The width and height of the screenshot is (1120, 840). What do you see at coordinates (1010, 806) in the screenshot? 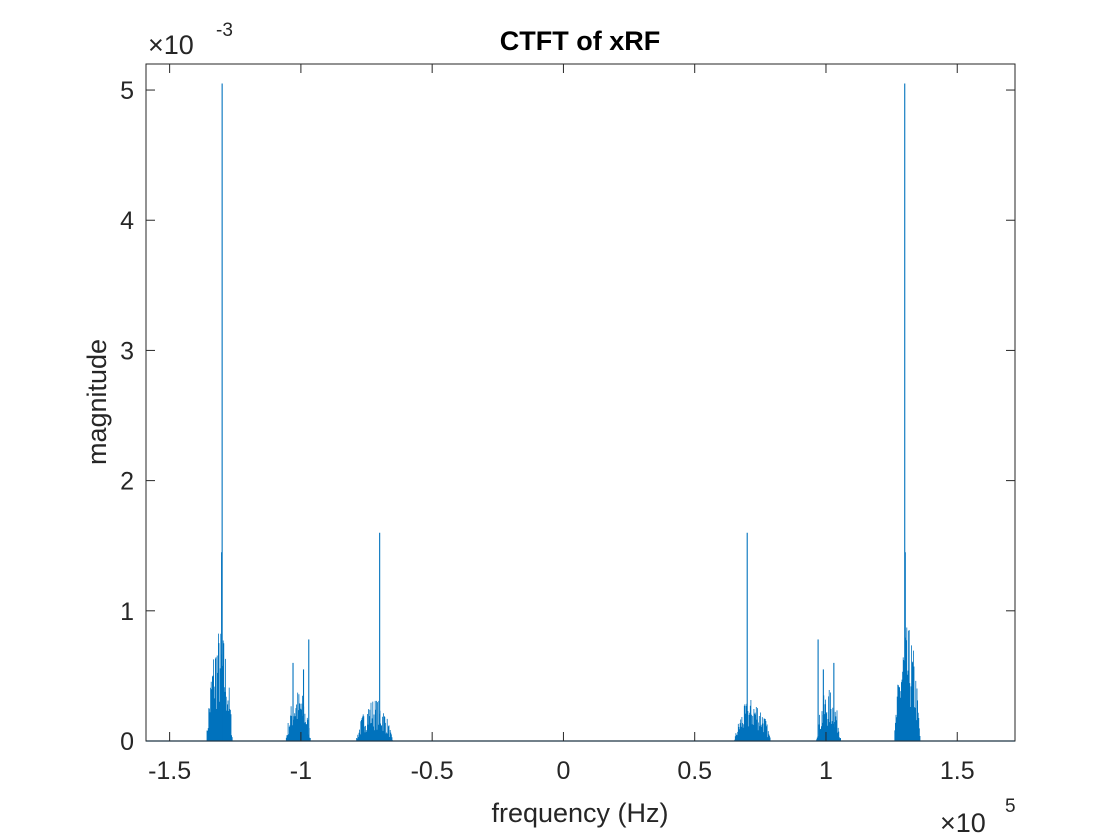
I see `x-exponent-power: 5` at bounding box center [1010, 806].